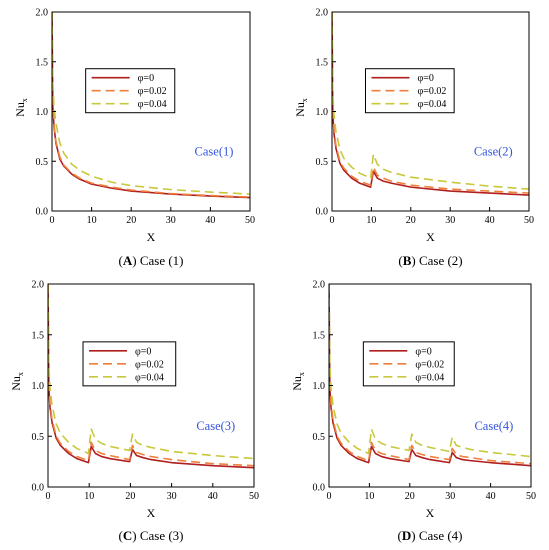  I want to click on case-annotation: Case(3), so click(215, 426).